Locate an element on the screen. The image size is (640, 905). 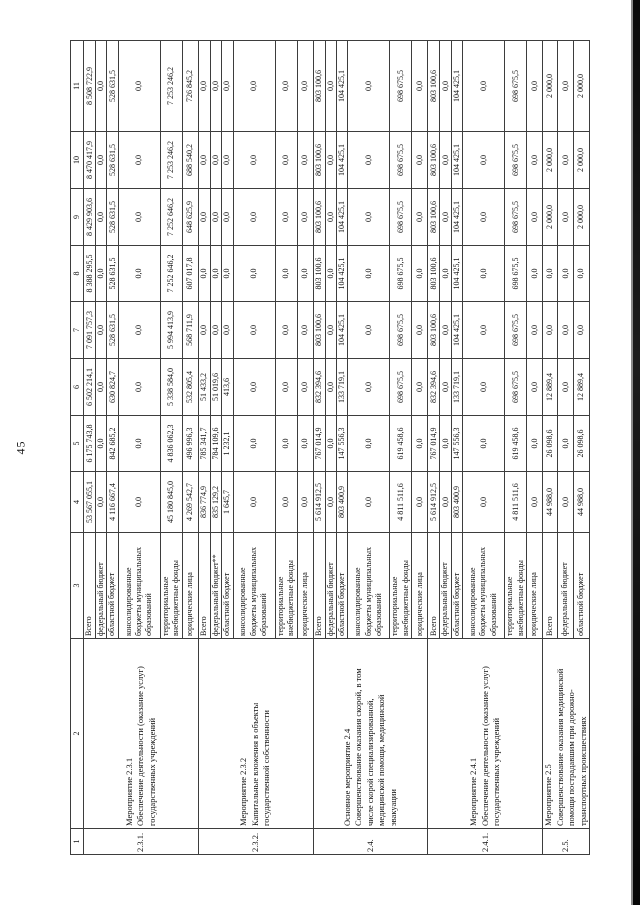
measure-number-cell: 2.3.2. is located at coordinates (256, 841).